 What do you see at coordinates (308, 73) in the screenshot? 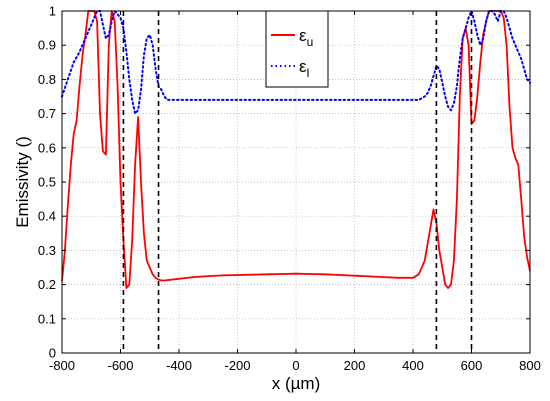
I see `legend-label-eps-l-sub: l` at bounding box center [308, 73].